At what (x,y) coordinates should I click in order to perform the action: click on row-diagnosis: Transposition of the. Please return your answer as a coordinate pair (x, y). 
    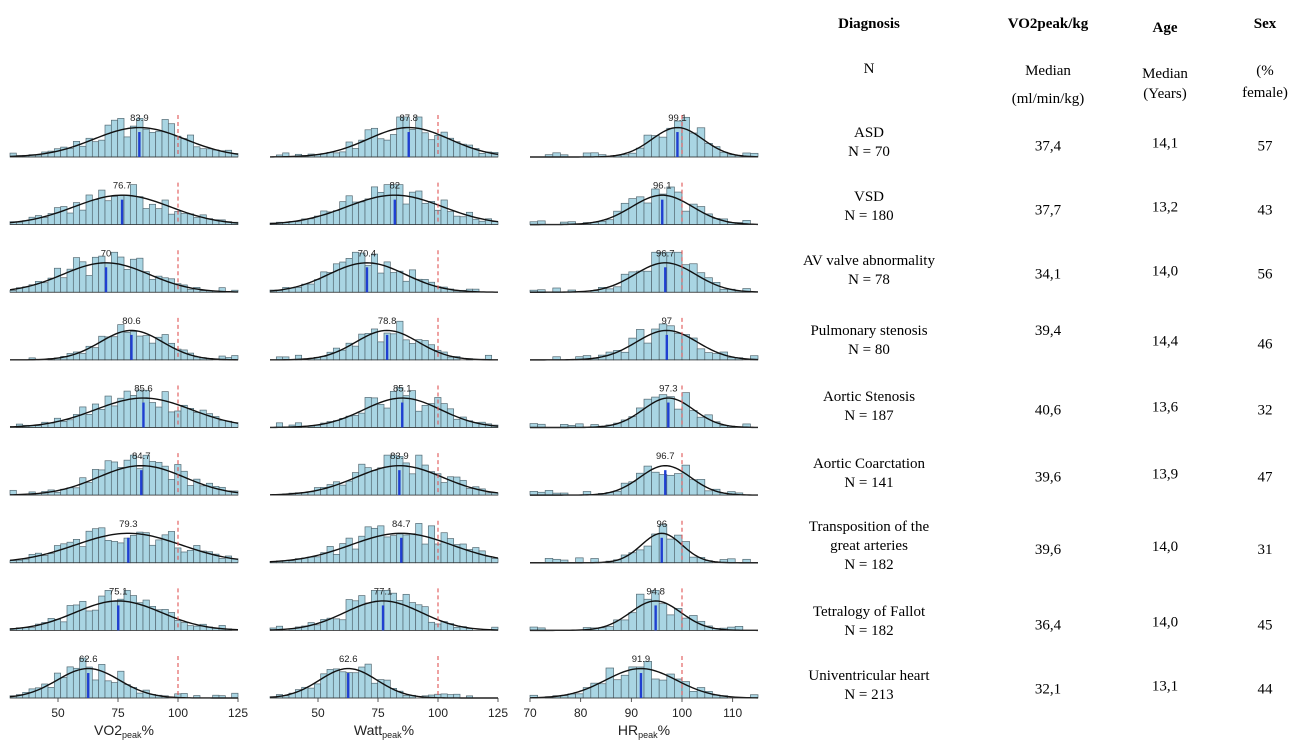
    Looking at the image, I should click on (869, 527).